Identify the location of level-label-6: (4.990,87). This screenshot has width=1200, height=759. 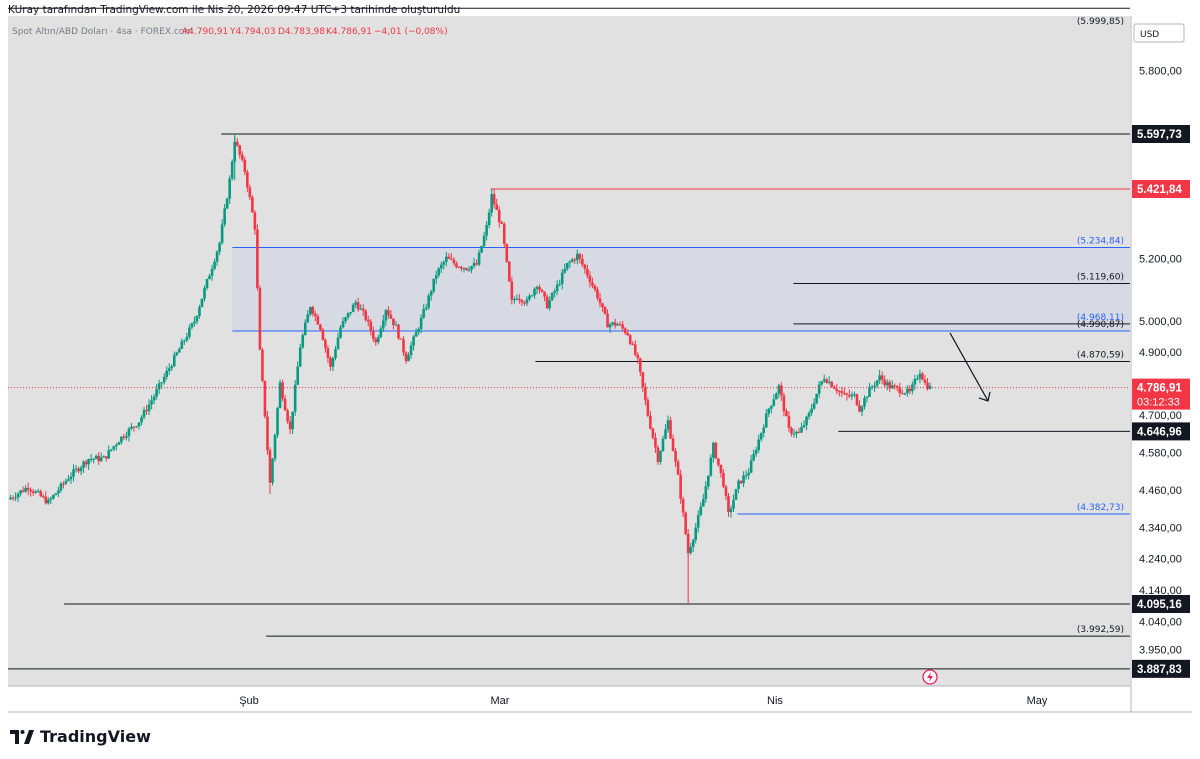
(1100, 325).